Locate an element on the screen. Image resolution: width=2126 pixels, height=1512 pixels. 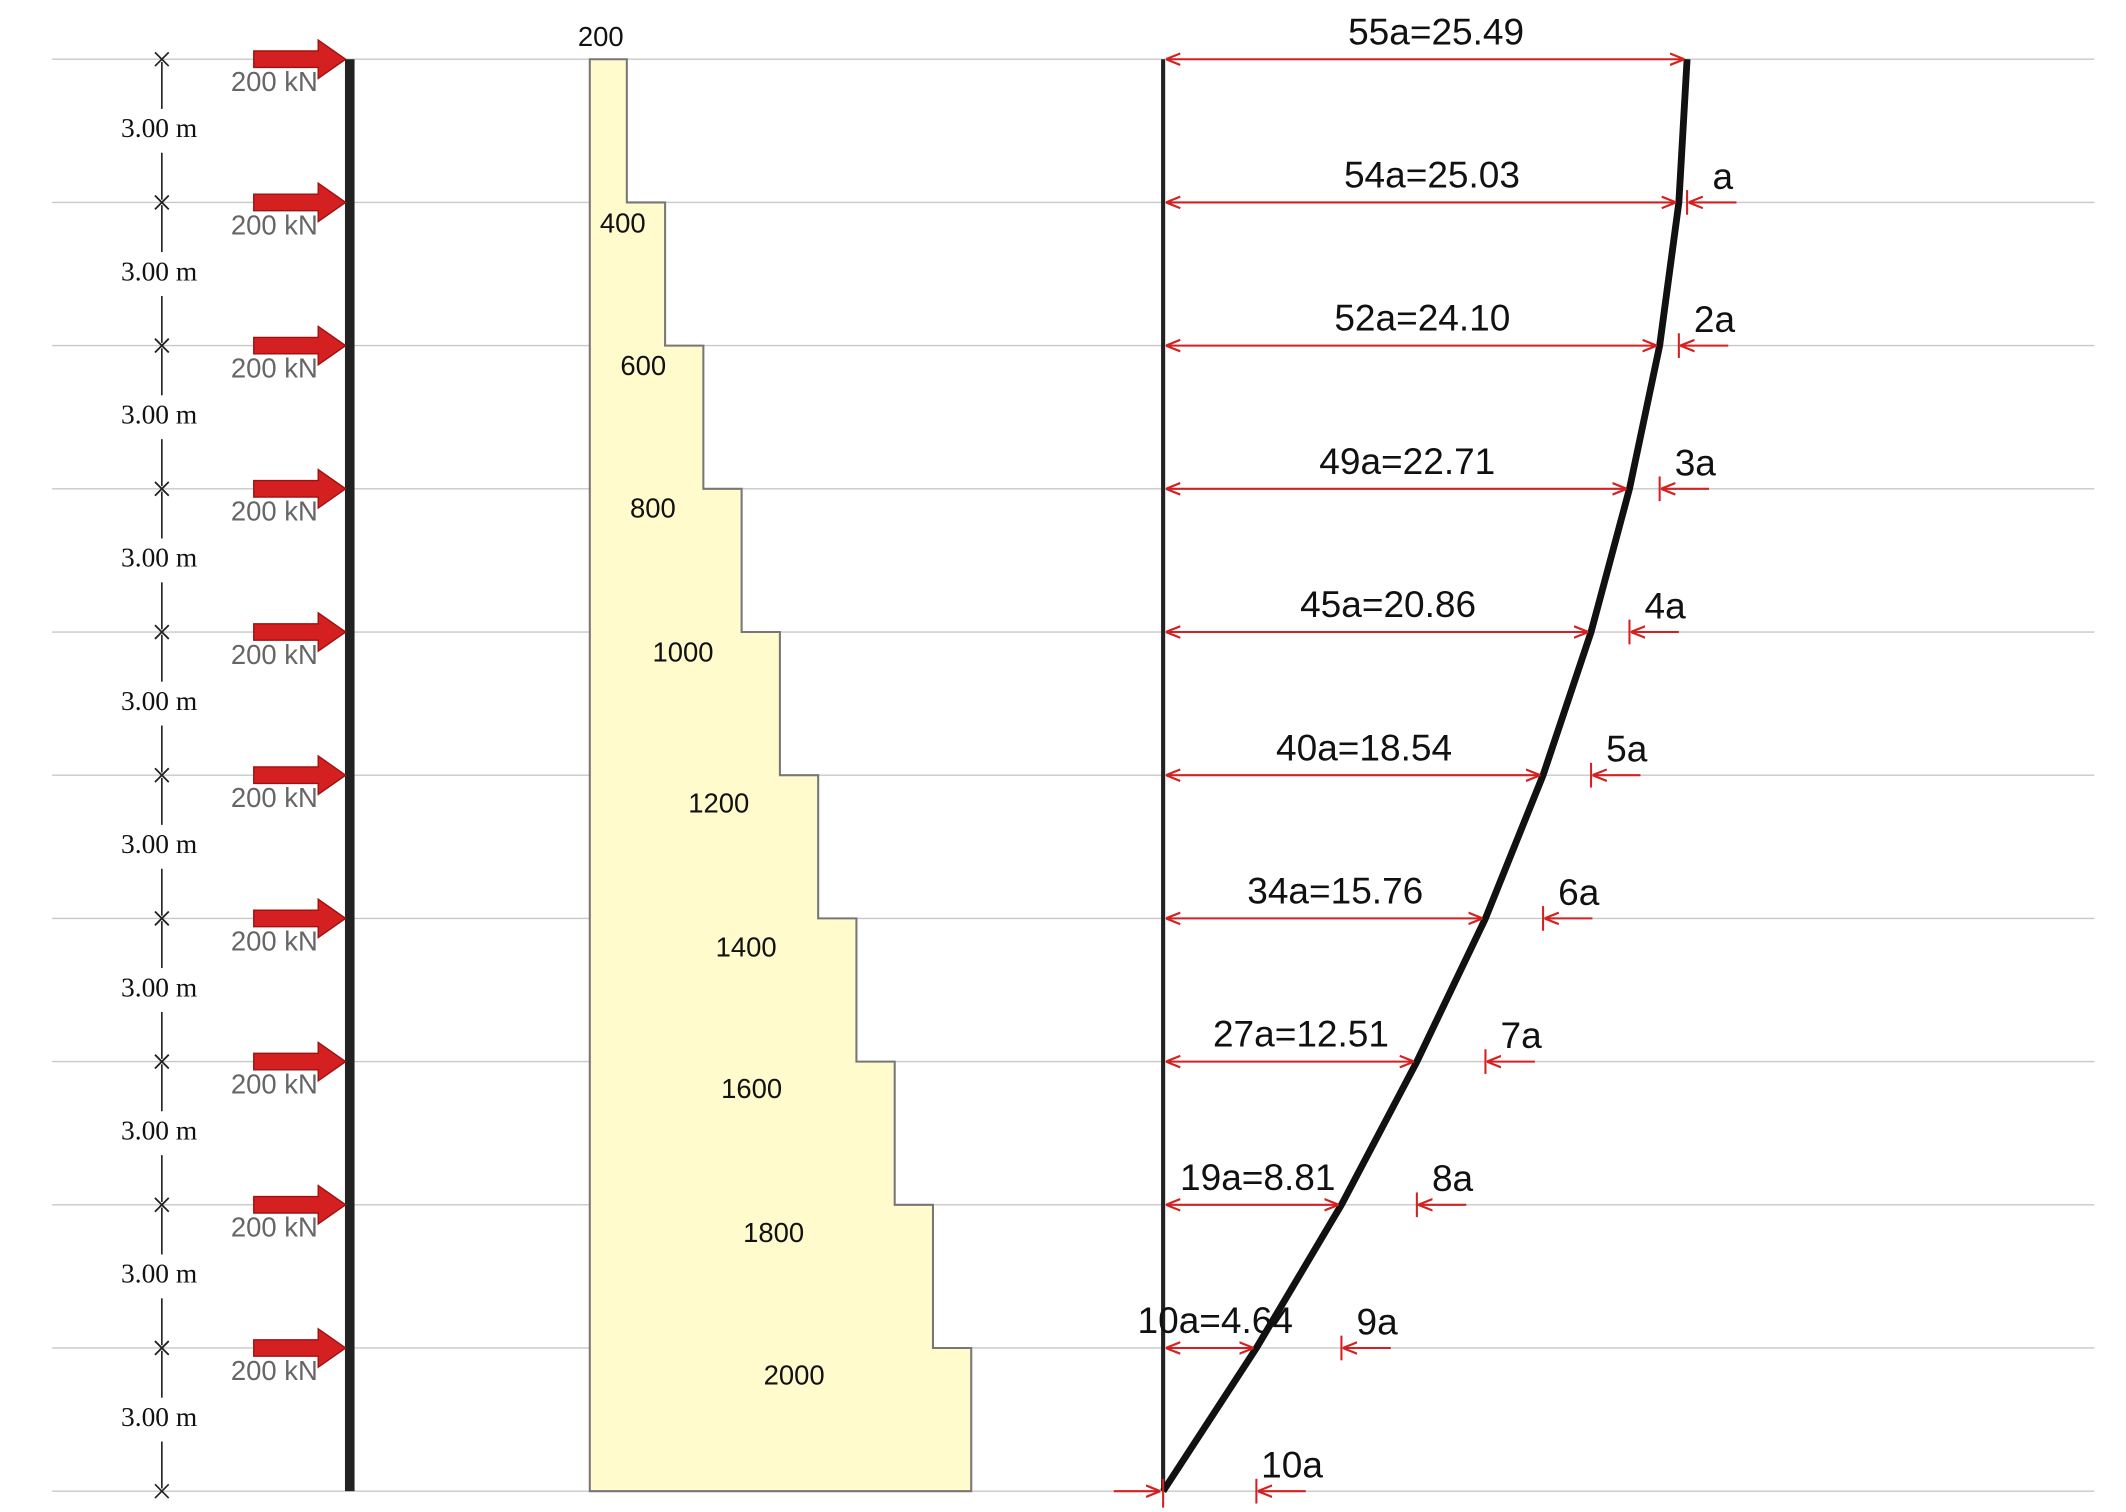
shear-label: 1600 is located at coordinates (751, 1088).